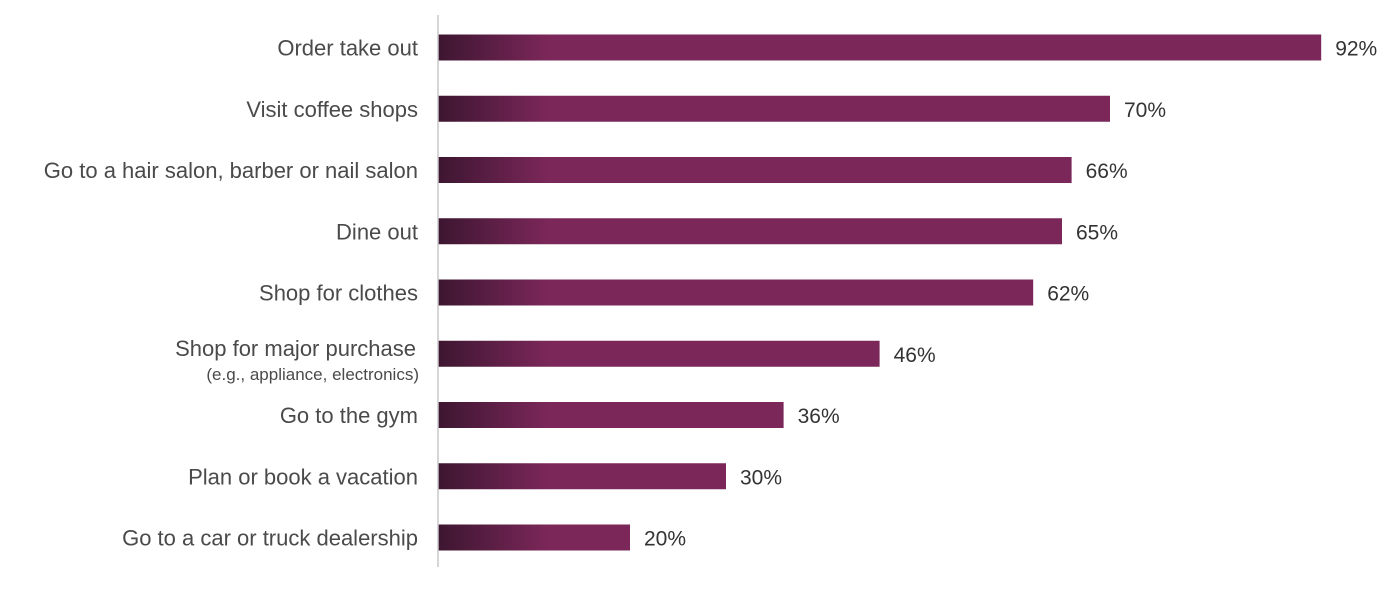  I want to click on category-label: Dine out, so click(377, 231).